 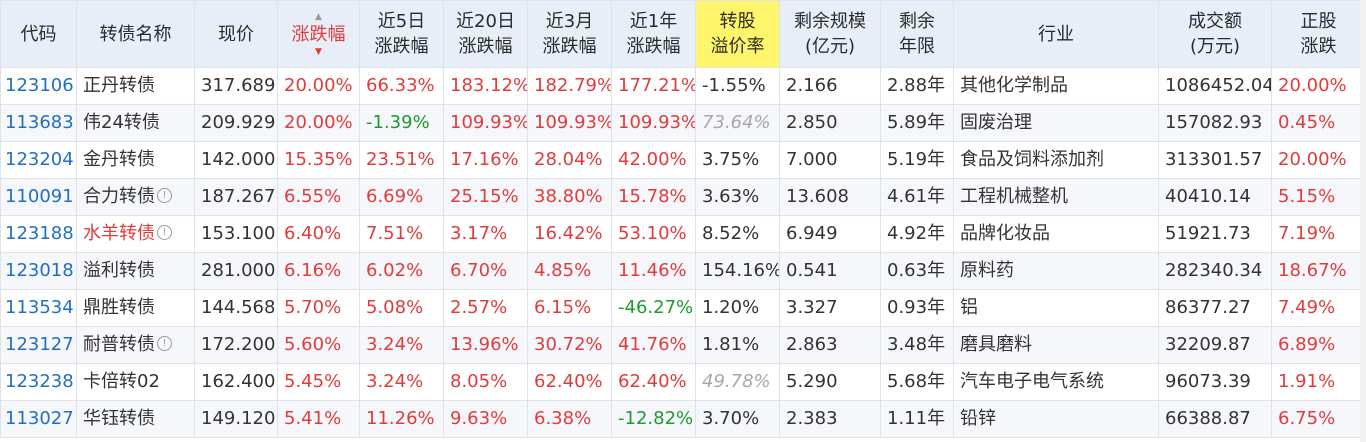 What do you see at coordinates (1214, 159) in the screenshot?
I see `turnover-cell-text: 313301.57` at bounding box center [1214, 159].